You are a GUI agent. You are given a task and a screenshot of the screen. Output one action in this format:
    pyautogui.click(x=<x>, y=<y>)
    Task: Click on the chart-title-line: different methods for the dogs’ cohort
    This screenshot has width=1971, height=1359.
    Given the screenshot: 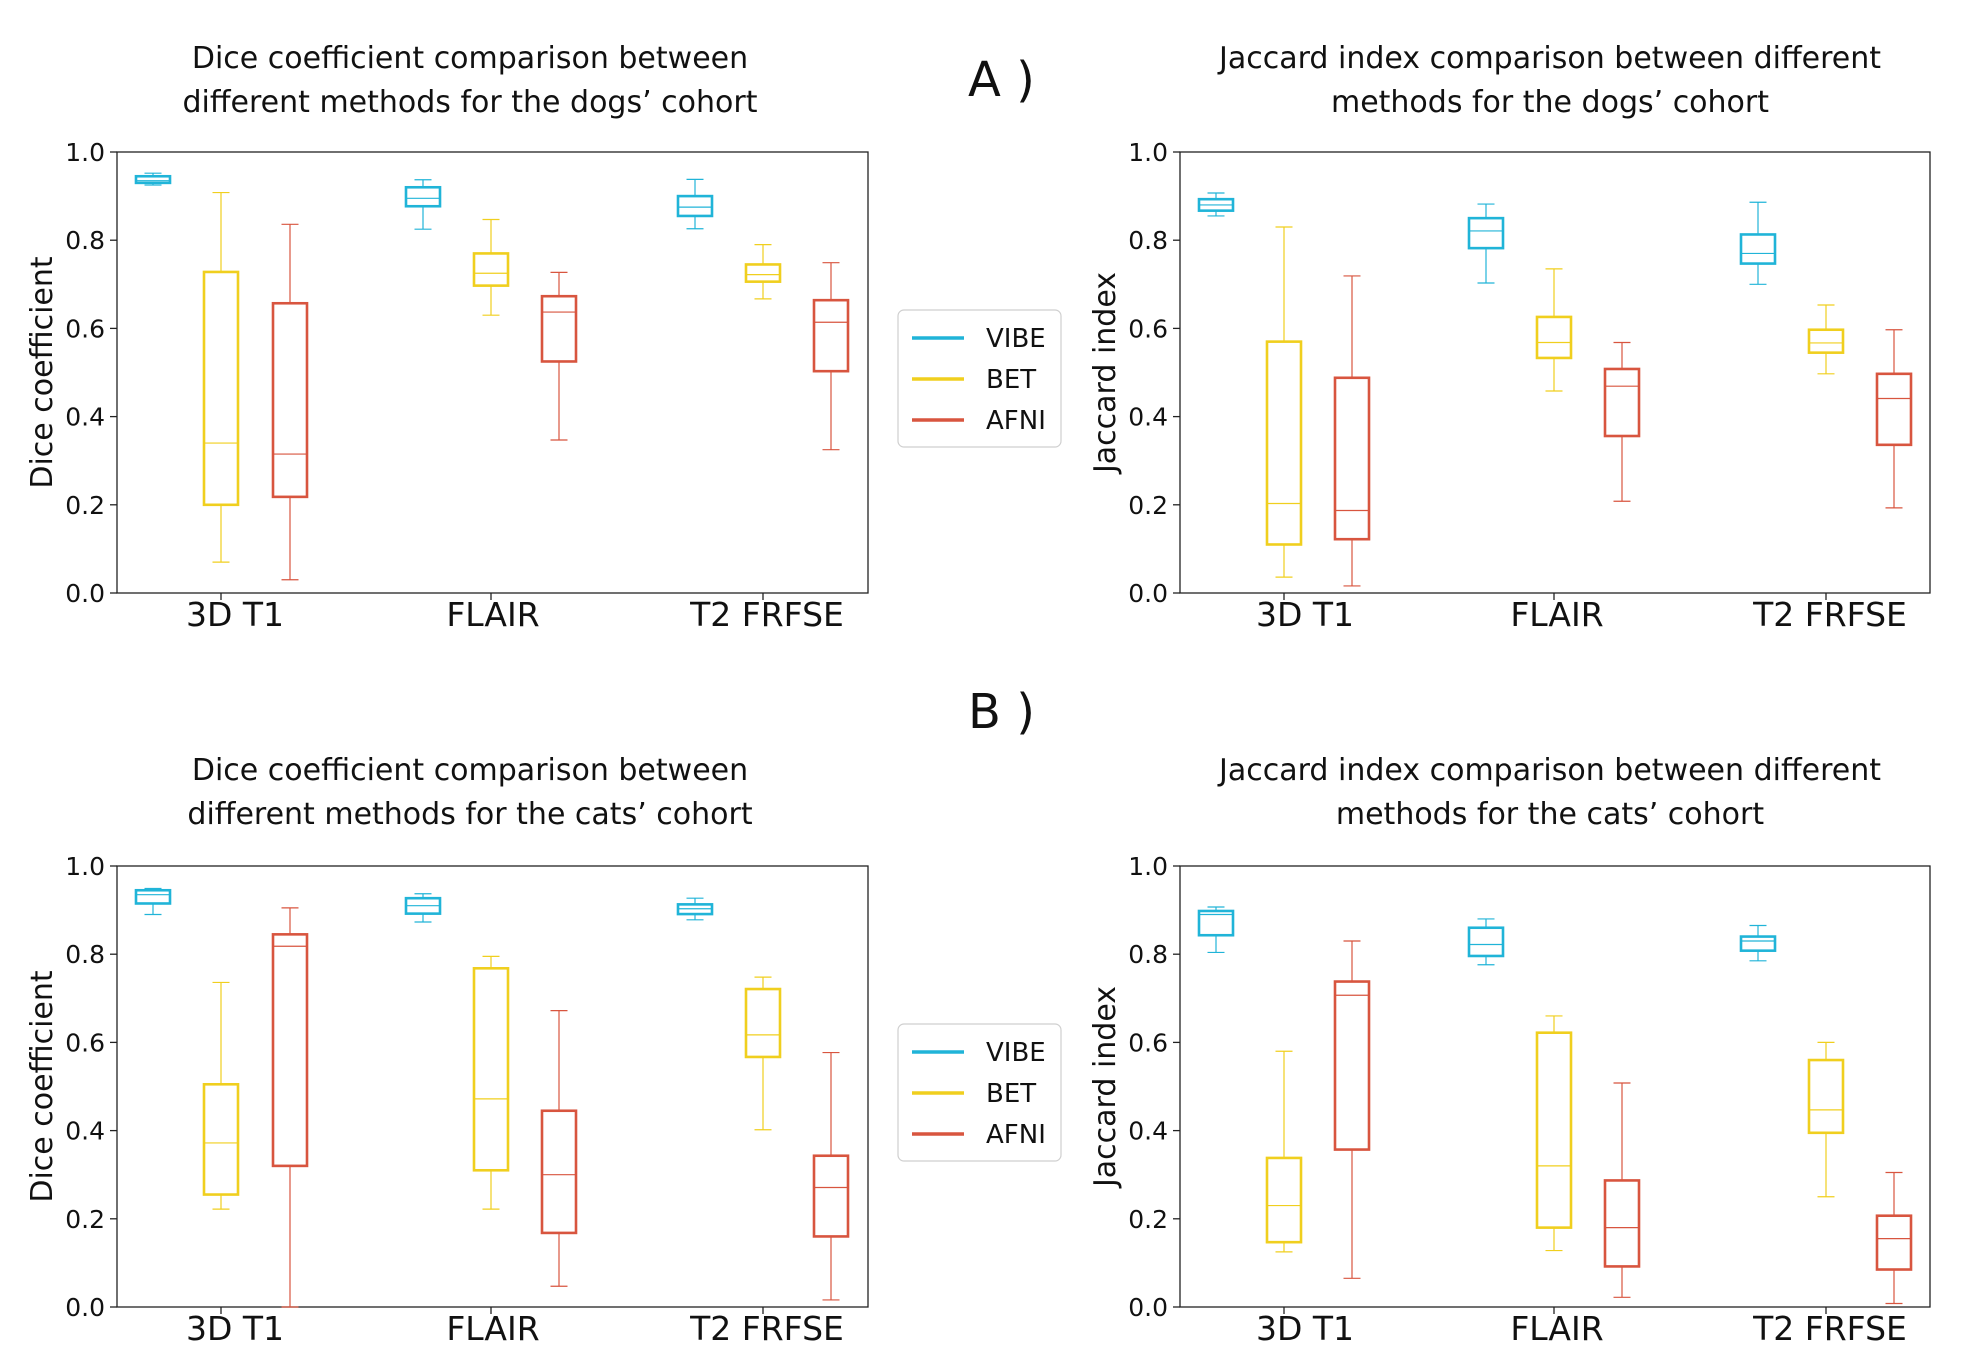 What is the action you would take?
    pyautogui.click(x=470, y=102)
    